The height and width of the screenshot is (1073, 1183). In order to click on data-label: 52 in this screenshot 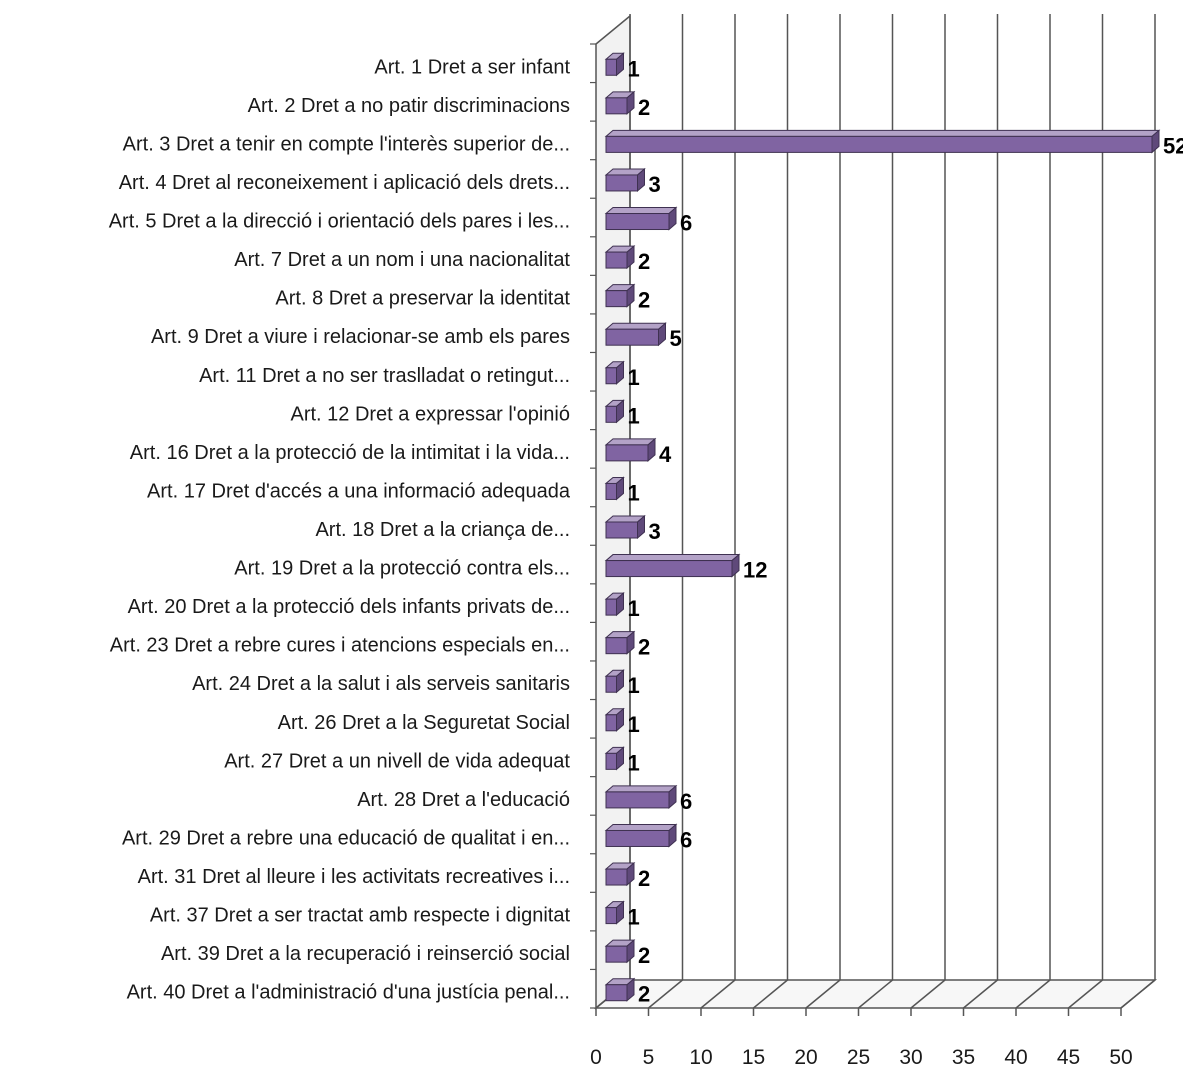, I will do `click(1173, 145)`.